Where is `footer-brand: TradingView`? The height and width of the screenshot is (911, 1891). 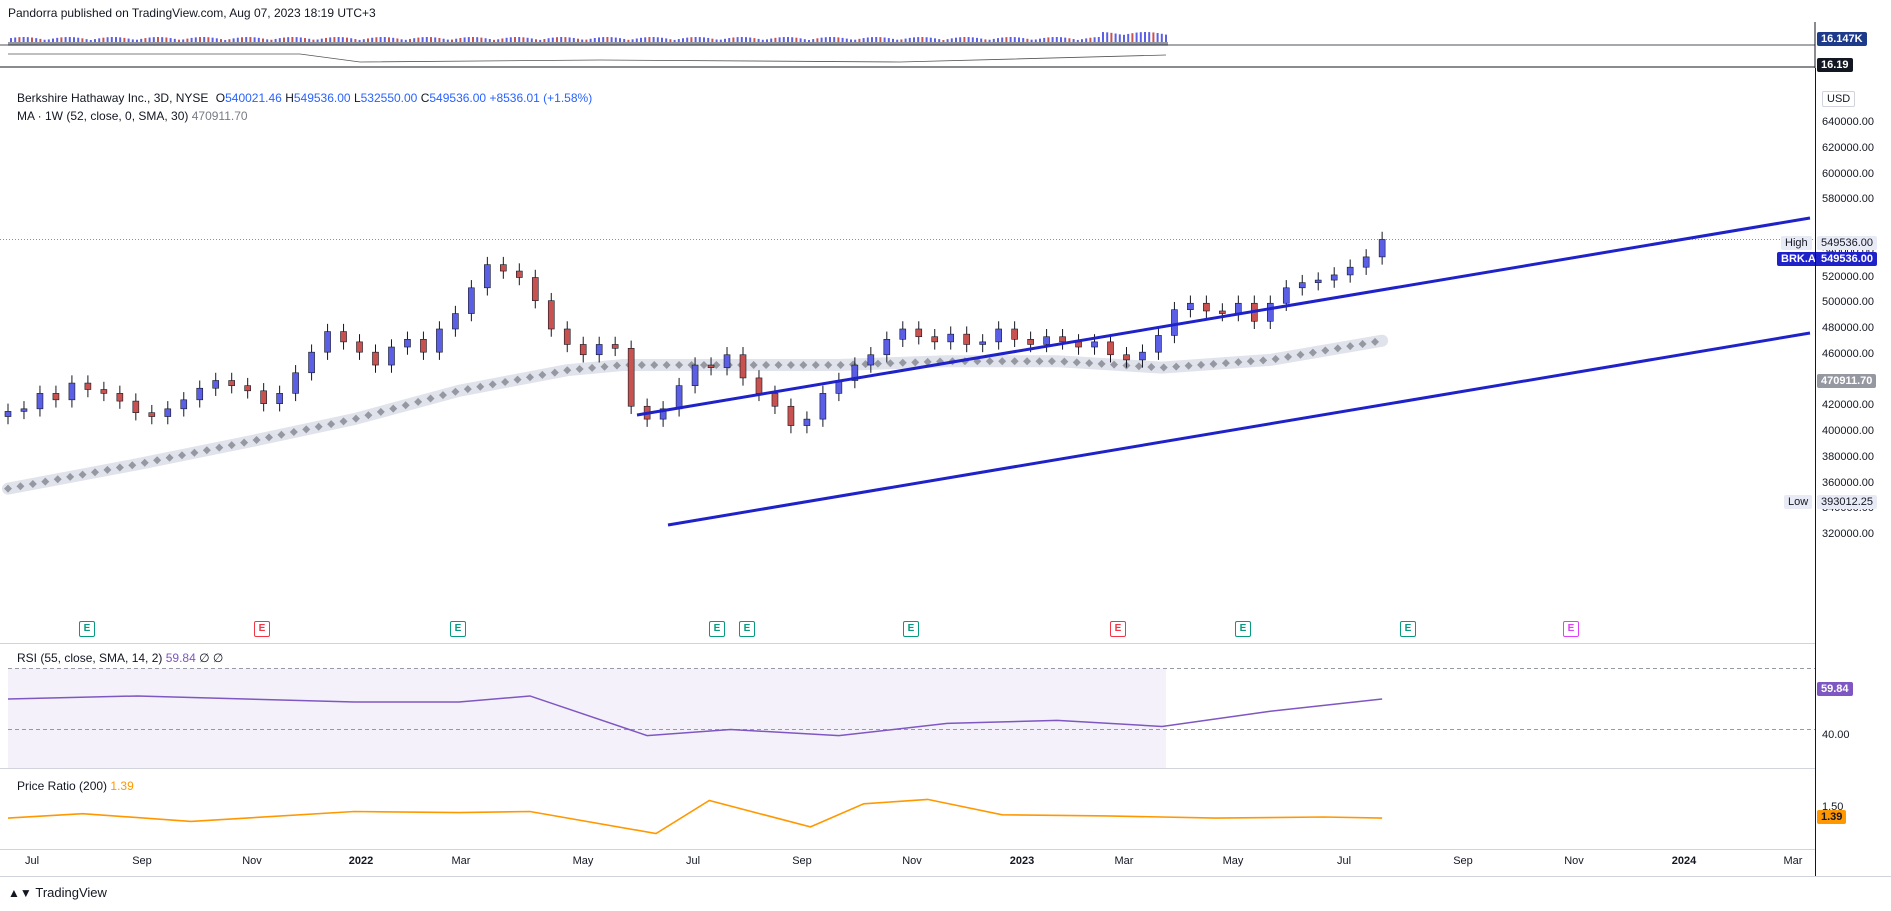 footer-brand: TradingView is located at coordinates (71, 892).